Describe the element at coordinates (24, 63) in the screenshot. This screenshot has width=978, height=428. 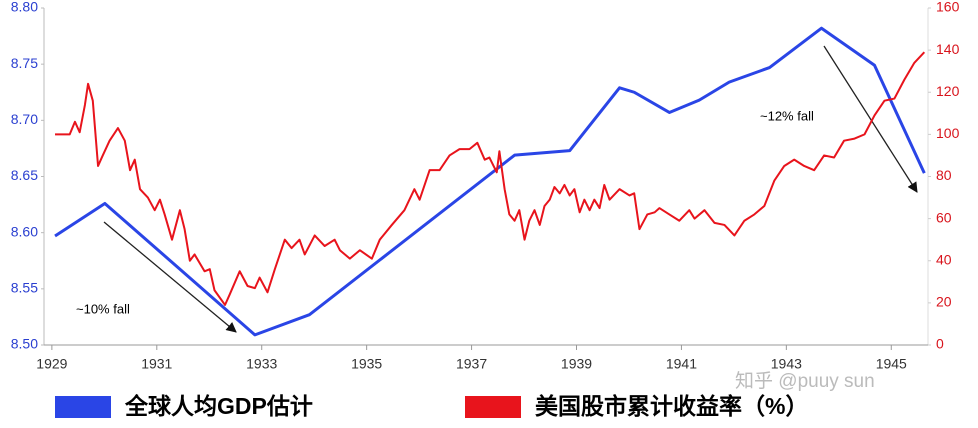
I see `y-tick-label: 8.75` at that location.